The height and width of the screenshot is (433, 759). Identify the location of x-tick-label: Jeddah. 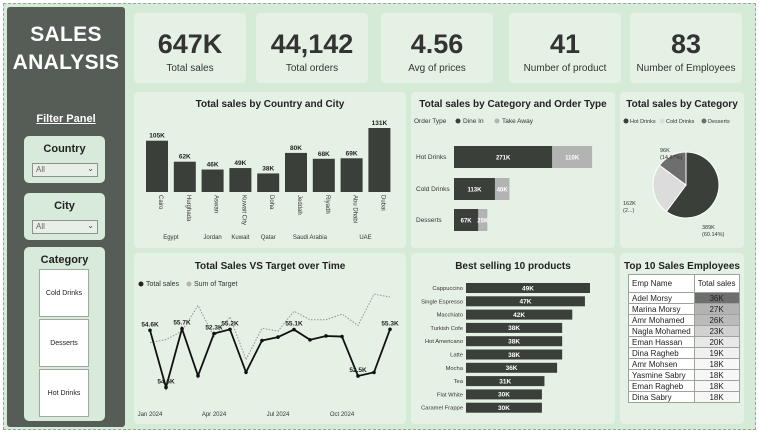
(299, 205).